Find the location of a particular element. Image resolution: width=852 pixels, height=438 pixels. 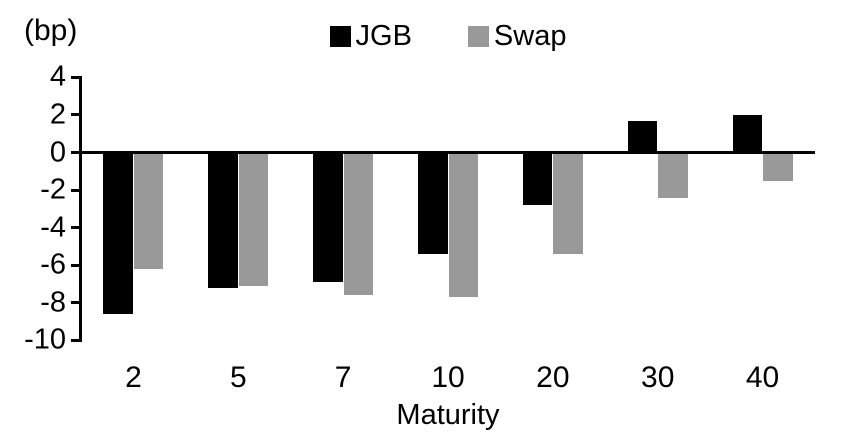

x-axis-category-label: 20 is located at coordinates (553, 377).